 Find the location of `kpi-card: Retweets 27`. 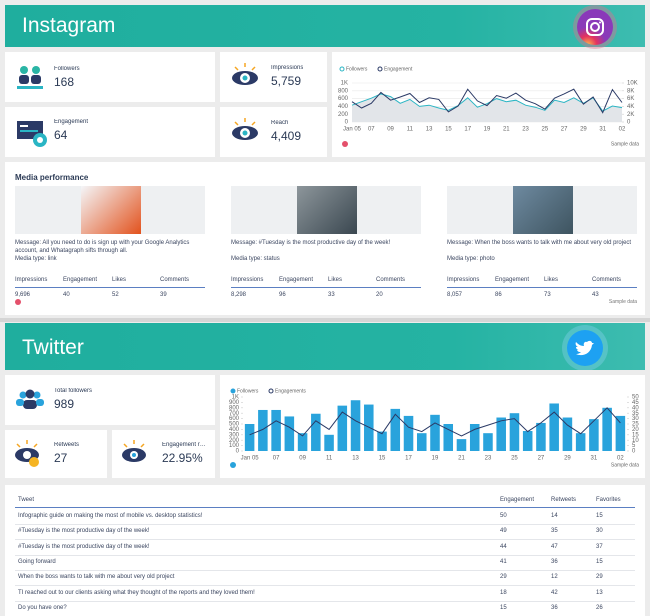

kpi-card: Retweets 27 is located at coordinates (56, 454).